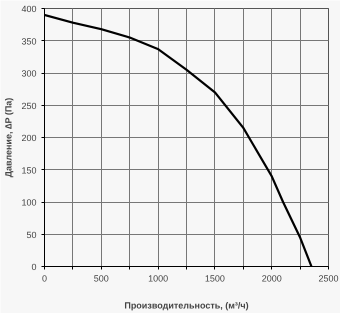 The height and width of the screenshot is (313, 340). I want to click on y-tick-label: 100, so click(29, 203).